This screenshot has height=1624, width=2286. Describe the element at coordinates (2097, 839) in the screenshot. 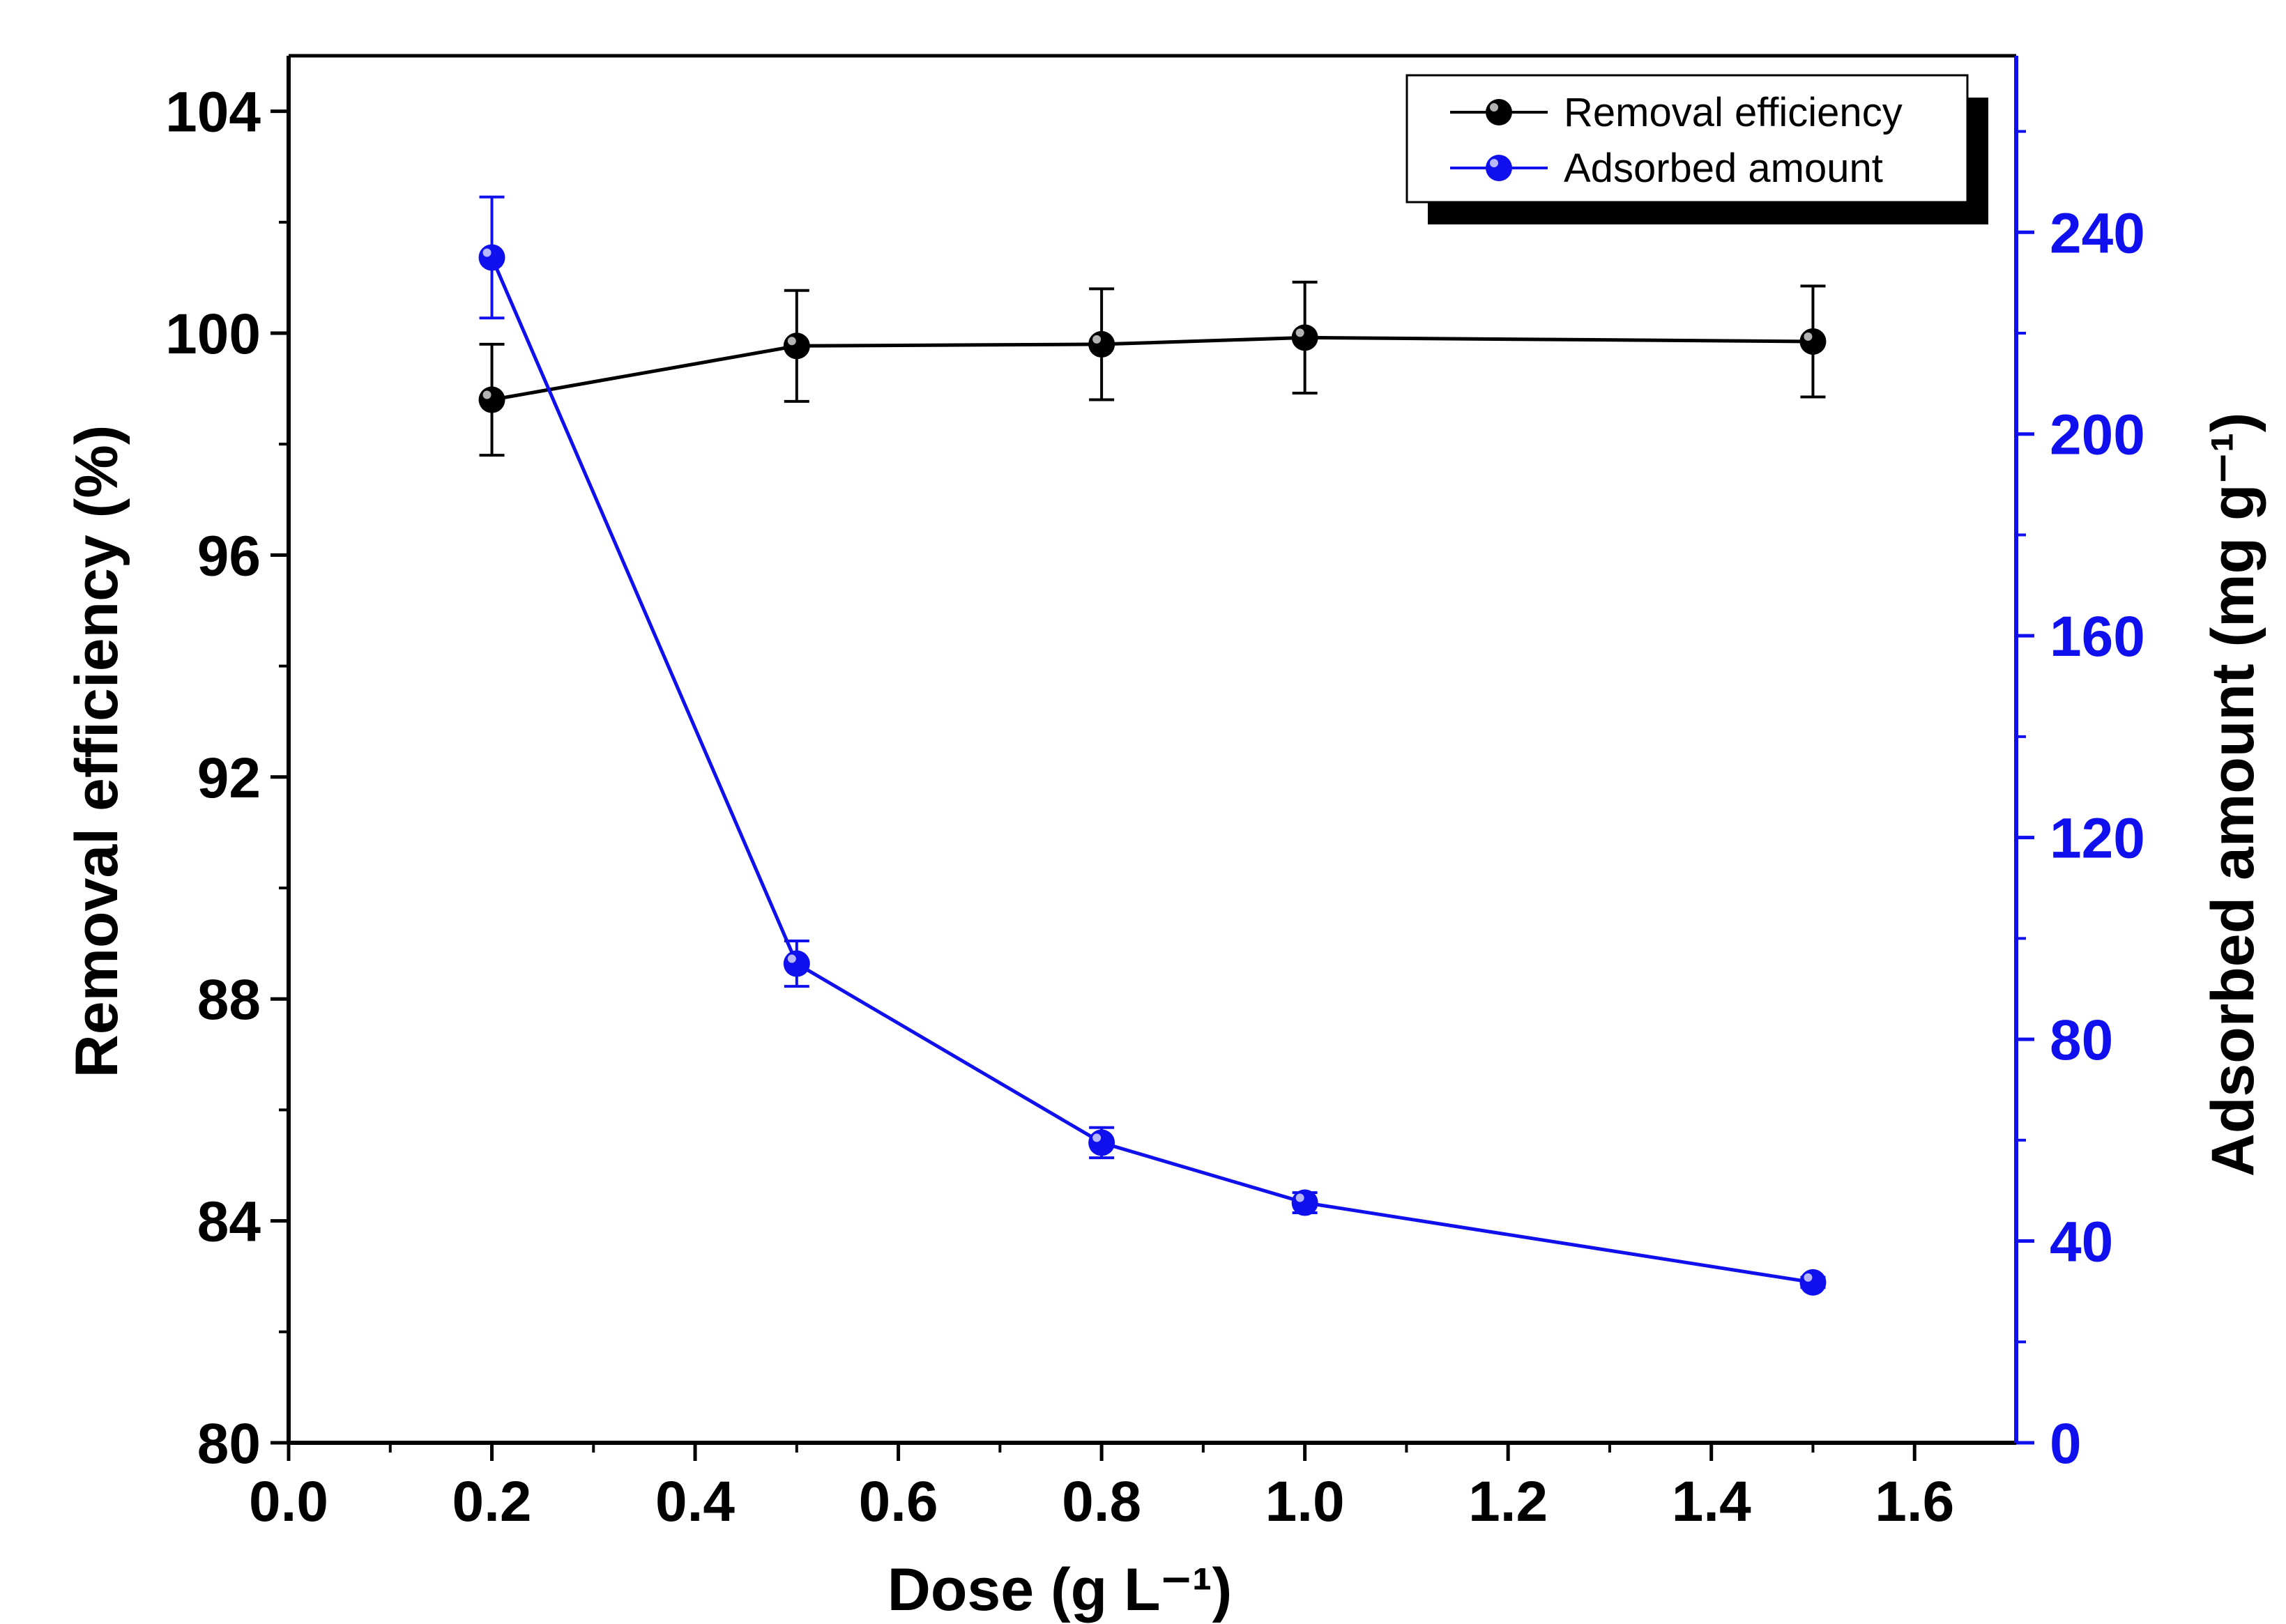

I see `y-right-tick-label: 120` at that location.